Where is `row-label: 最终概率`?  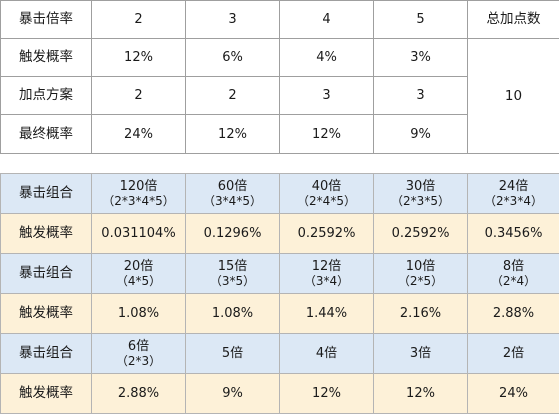
row-label: 最终概率 is located at coordinates (46, 134).